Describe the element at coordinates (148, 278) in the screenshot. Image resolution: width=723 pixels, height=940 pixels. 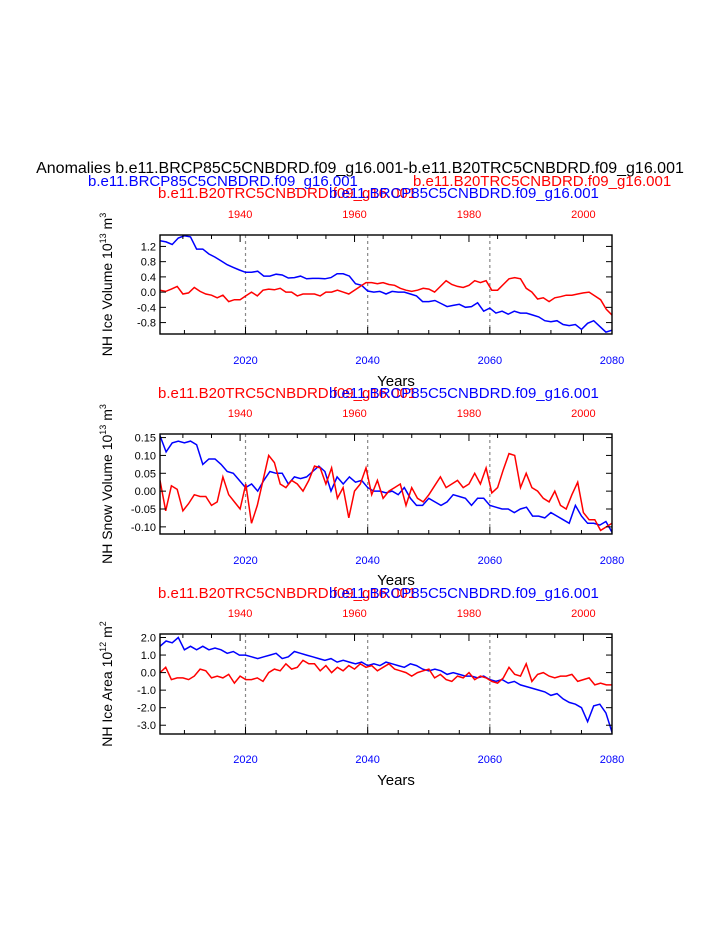
I see `y-tick-label: 0.4` at that location.